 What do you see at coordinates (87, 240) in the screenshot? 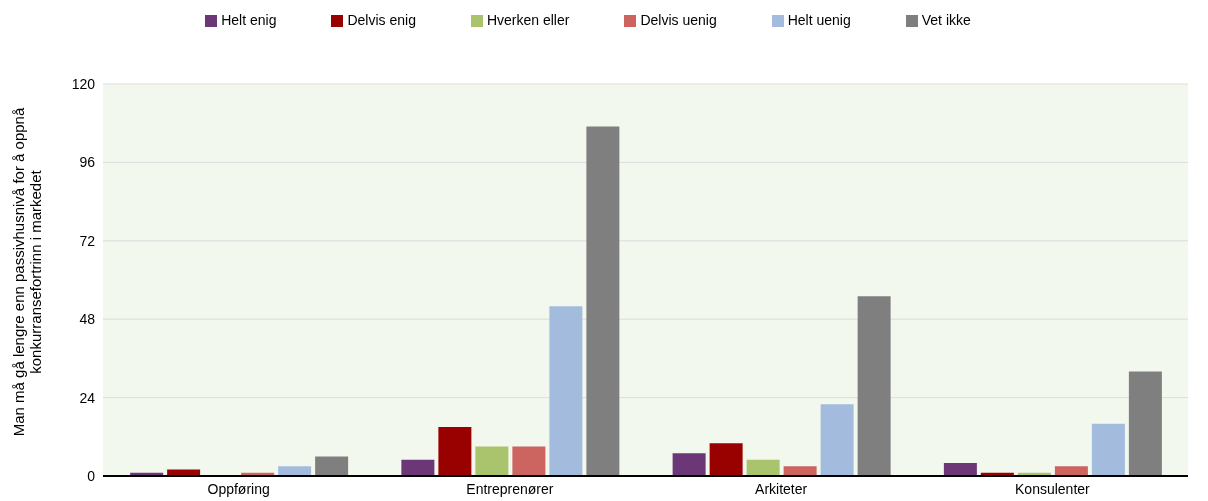
I see `y-tick-label: 72` at bounding box center [87, 240].